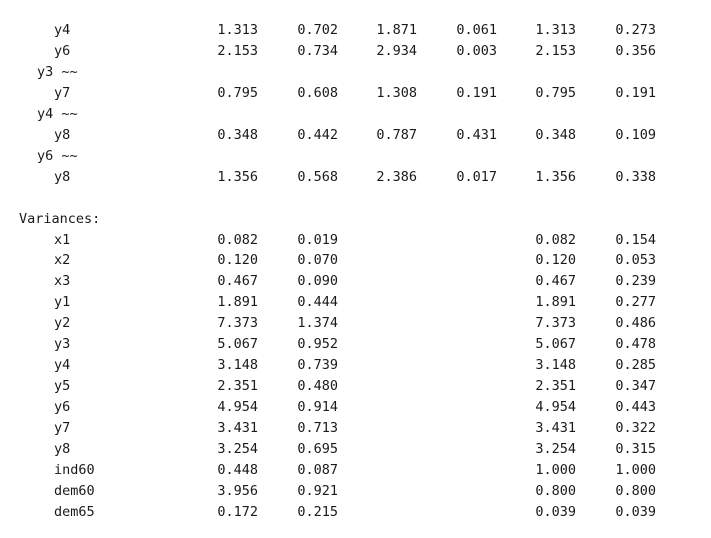 The image size is (711, 538). Describe the element at coordinates (635, 240) in the screenshot. I see `std-all-value: 0.154` at that location.